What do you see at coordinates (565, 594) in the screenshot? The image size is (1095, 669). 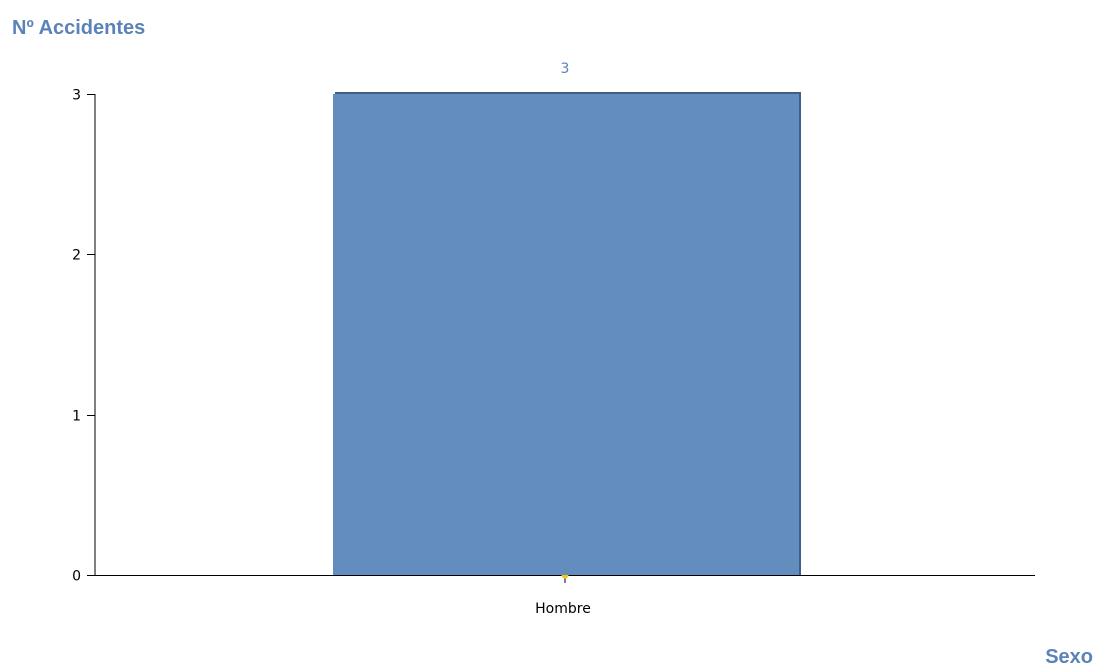 I see `x-axis: Hombre` at bounding box center [565, 594].